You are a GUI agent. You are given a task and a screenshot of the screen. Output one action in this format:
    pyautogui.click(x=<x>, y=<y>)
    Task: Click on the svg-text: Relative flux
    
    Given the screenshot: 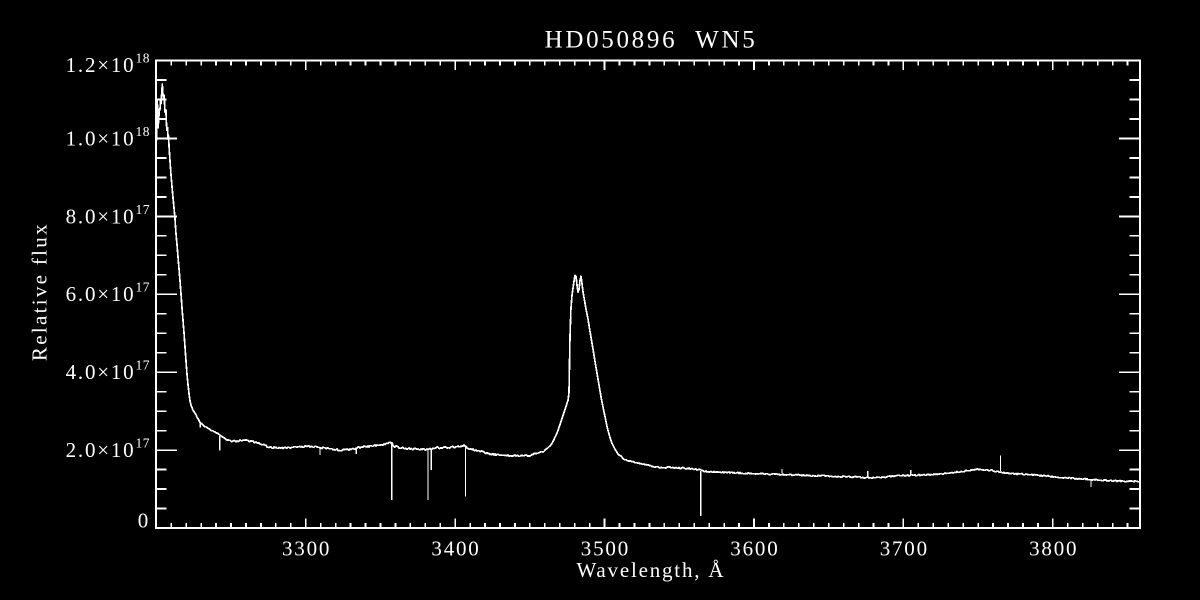 What is the action you would take?
    pyautogui.click(x=40, y=291)
    